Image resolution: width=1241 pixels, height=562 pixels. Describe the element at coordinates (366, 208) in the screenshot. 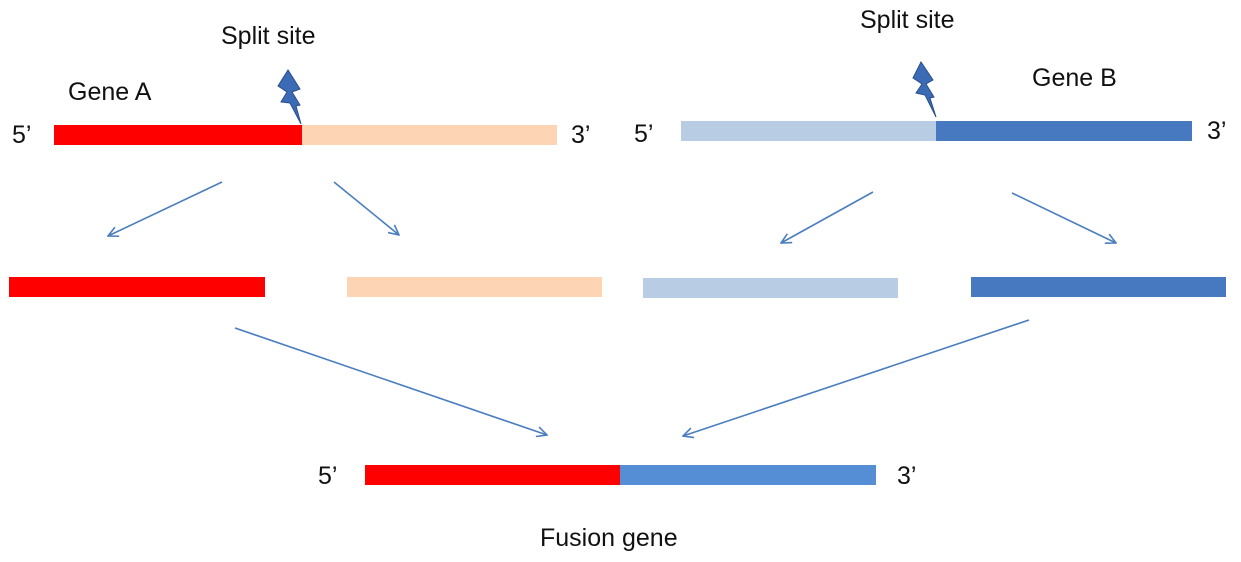

I see `arrow-gene-a-to-3prime-fragment` at that location.